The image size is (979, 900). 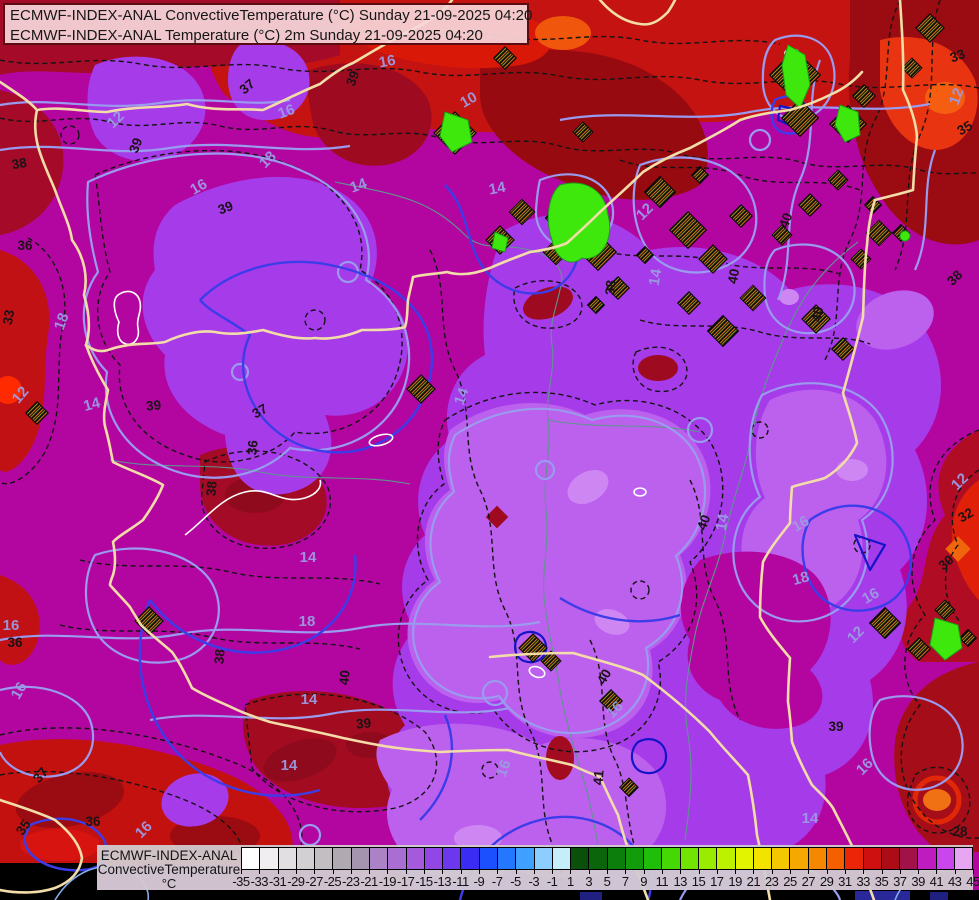 I want to click on legend-parameter-name: ConvectiveTemperature, so click(x=169, y=869).